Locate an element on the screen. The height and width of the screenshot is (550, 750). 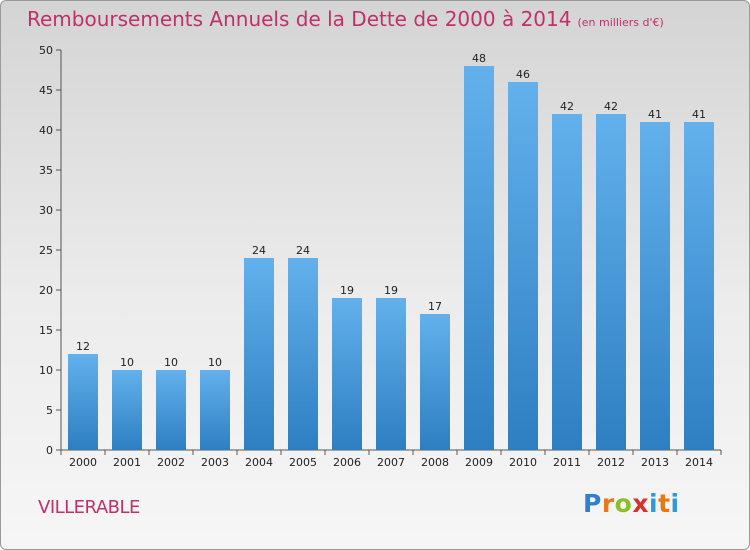
x-tick-label: 2008 is located at coordinates (435, 462).